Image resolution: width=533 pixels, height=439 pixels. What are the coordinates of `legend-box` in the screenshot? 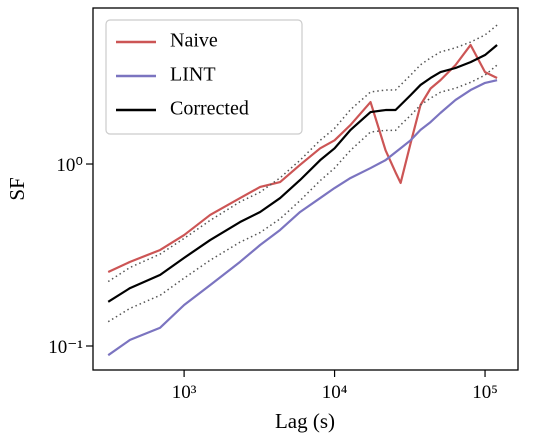 It's located at (204, 77).